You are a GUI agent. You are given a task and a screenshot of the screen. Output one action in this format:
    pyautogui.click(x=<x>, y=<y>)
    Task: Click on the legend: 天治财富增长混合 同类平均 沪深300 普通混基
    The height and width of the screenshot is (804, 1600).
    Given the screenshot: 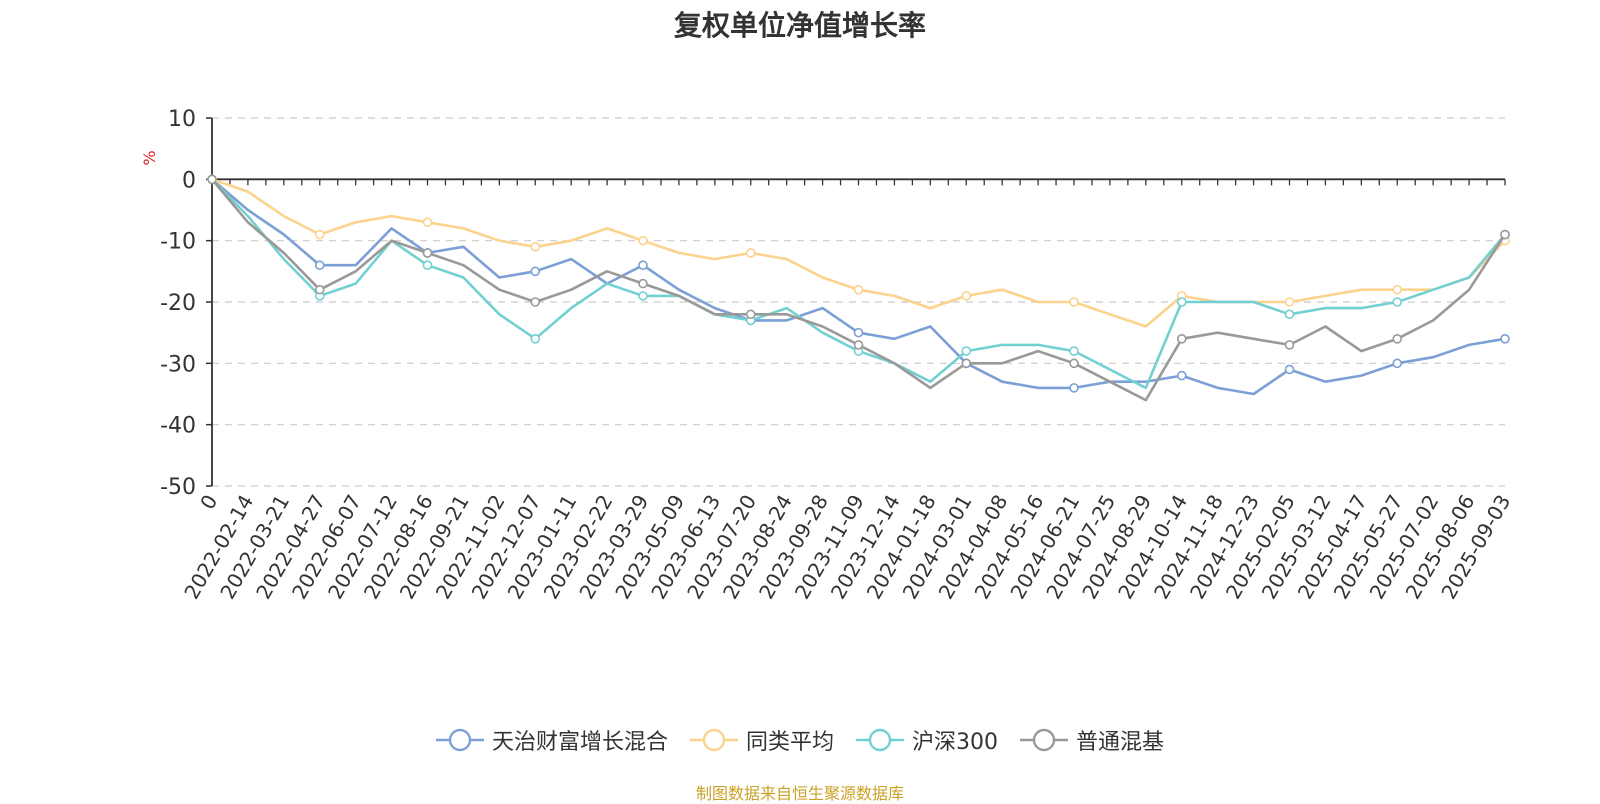 What is the action you would take?
    pyautogui.click(x=800, y=740)
    